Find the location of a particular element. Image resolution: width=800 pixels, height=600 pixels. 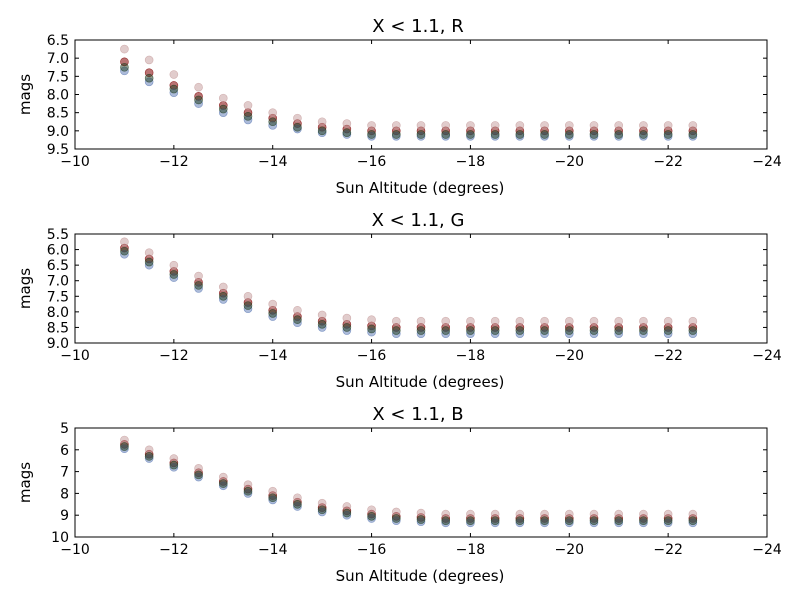

y-axis-label: mags is located at coordinates (25, 288).